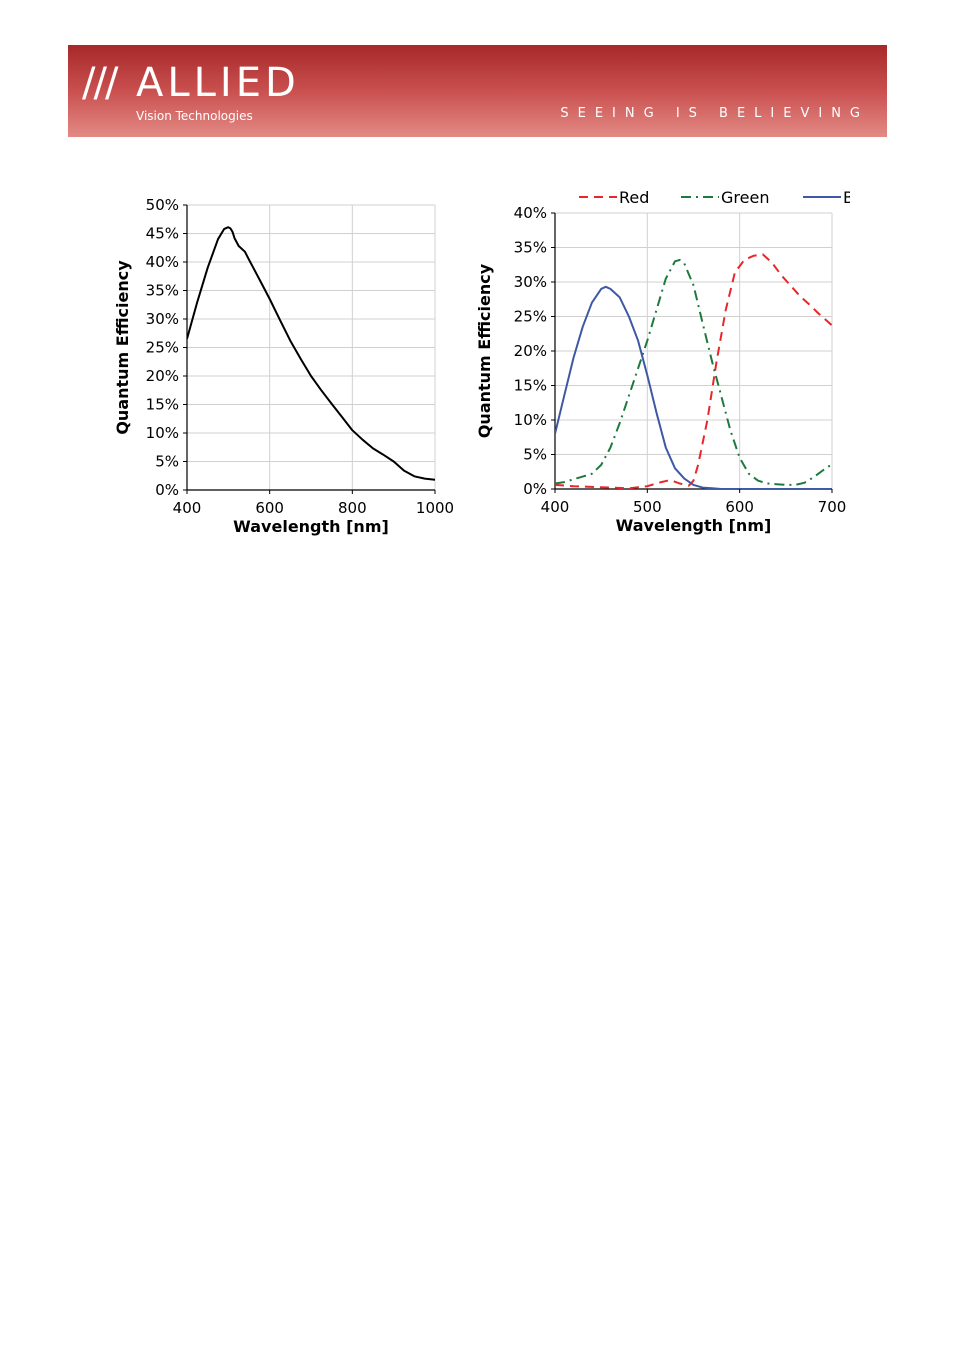  What do you see at coordinates (634, 197) in the screenshot?
I see `legend-label-red: Red` at bounding box center [634, 197].